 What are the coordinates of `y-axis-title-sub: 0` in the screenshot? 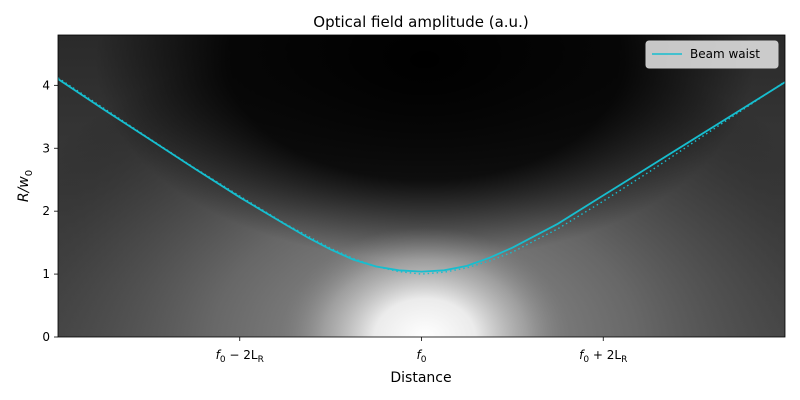 It's located at (29, 173).